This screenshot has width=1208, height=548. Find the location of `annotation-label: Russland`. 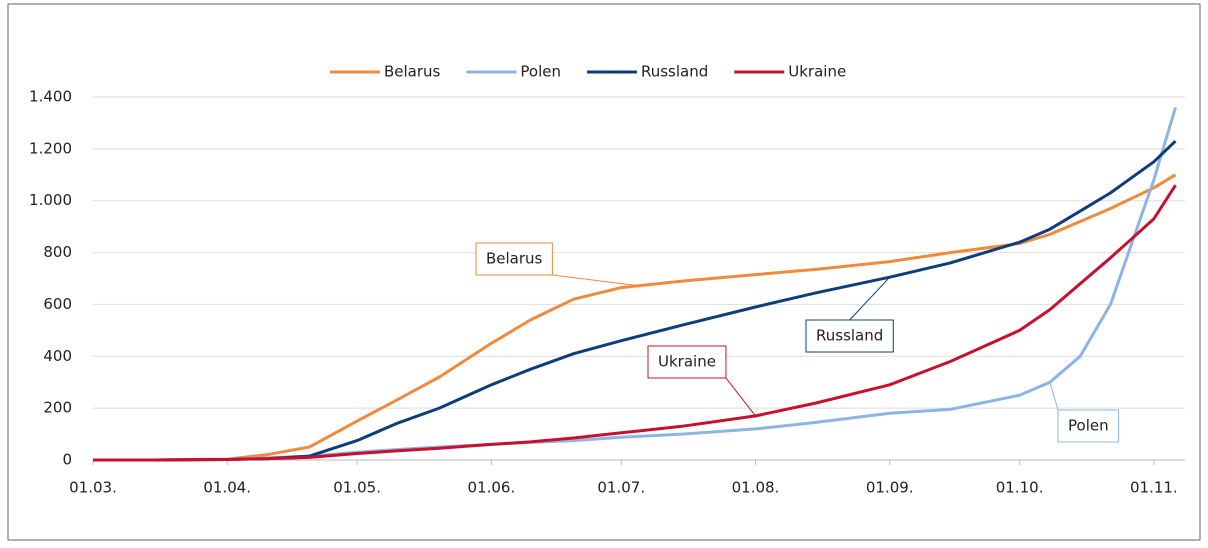

annotation-label: Russland is located at coordinates (849, 336).